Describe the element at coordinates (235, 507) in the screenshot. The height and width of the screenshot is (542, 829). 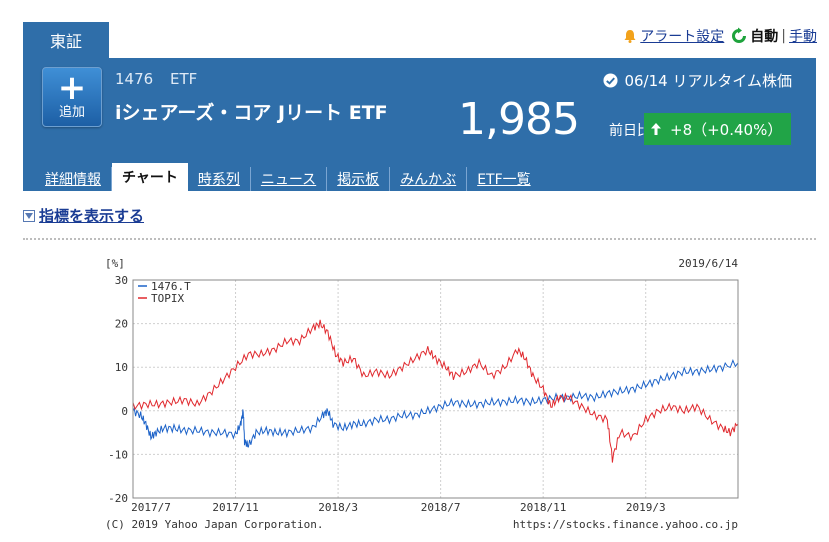
I see `x-tick-label: 2017/11` at that location.